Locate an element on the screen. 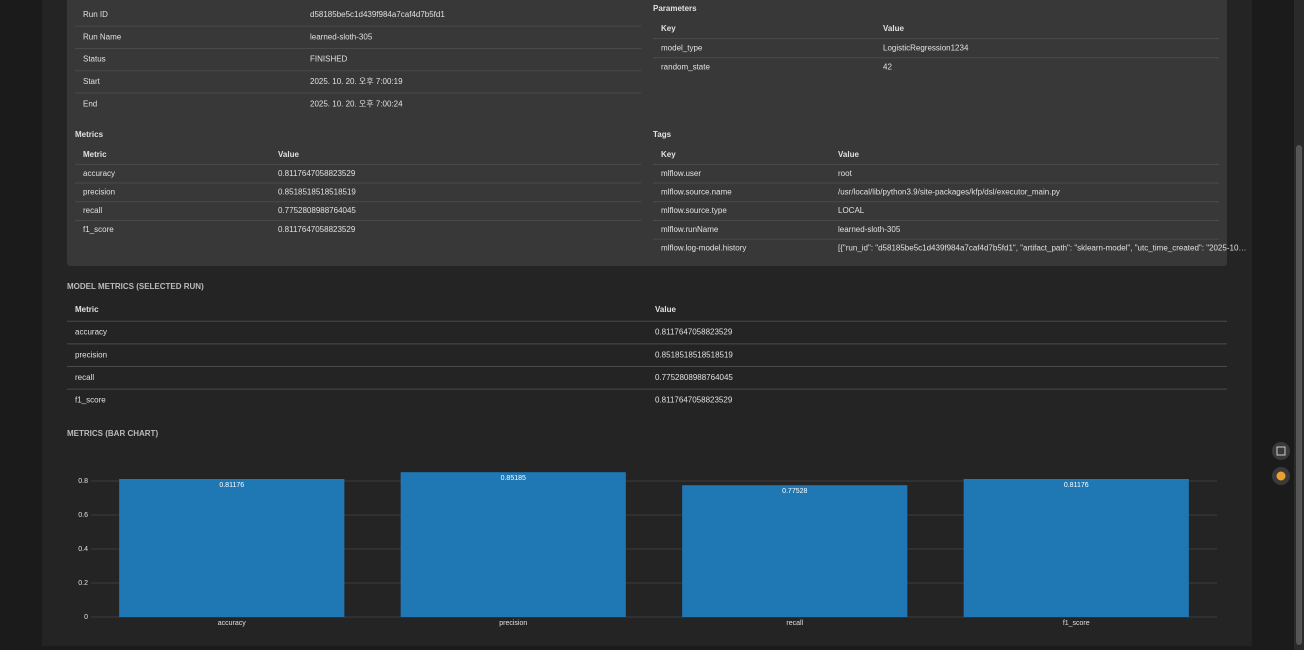 The width and height of the screenshot is (1304, 650). x-tick-label: f1_score is located at coordinates (1076, 623).